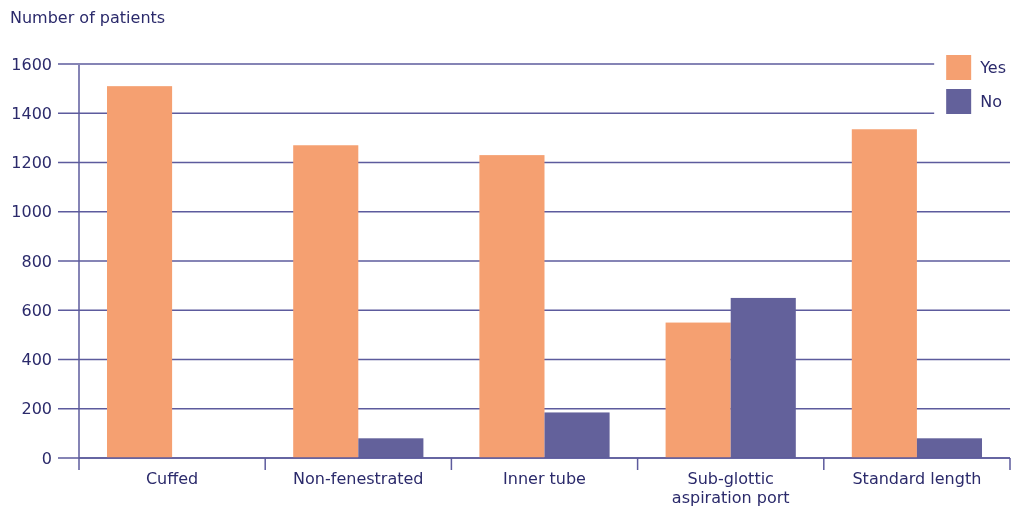 The height and width of the screenshot is (510, 1014). Describe the element at coordinates (36, 409) in the screenshot. I see `y-tick-label: 200` at that location.